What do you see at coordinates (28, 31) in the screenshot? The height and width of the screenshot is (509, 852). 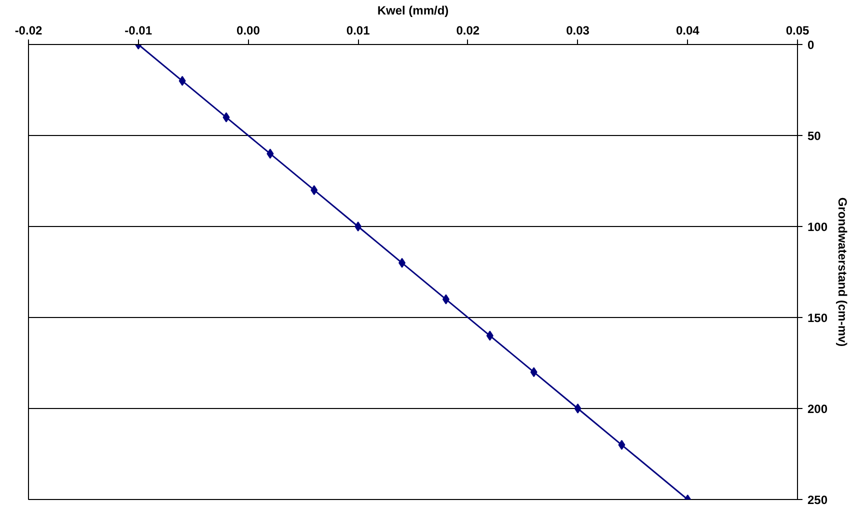 I see `x-tick-label: -0.02` at bounding box center [28, 31].